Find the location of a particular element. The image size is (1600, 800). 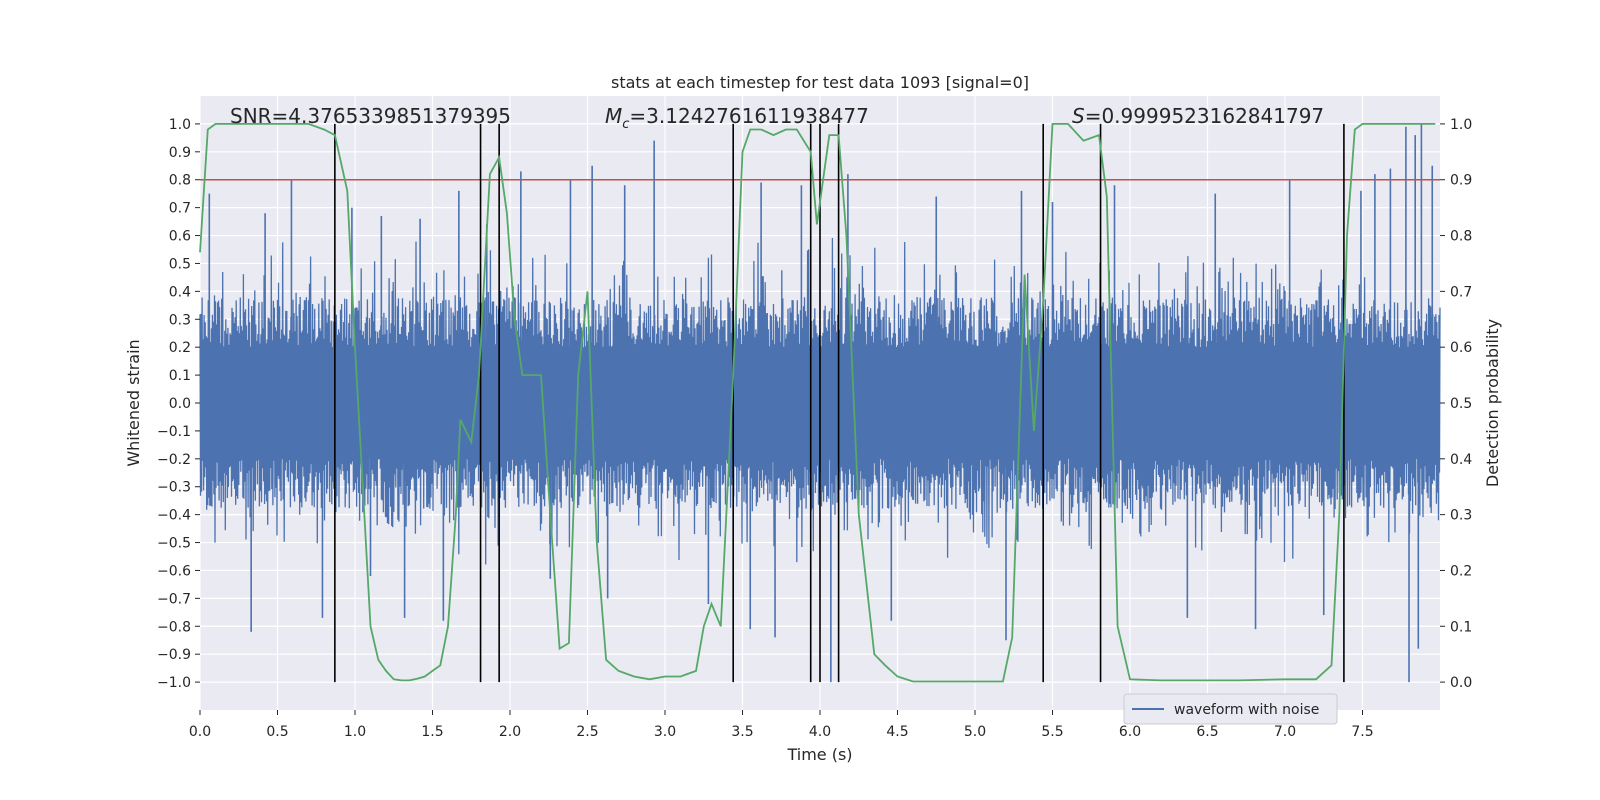

x-tick-label: 7.5 is located at coordinates (1362, 732).